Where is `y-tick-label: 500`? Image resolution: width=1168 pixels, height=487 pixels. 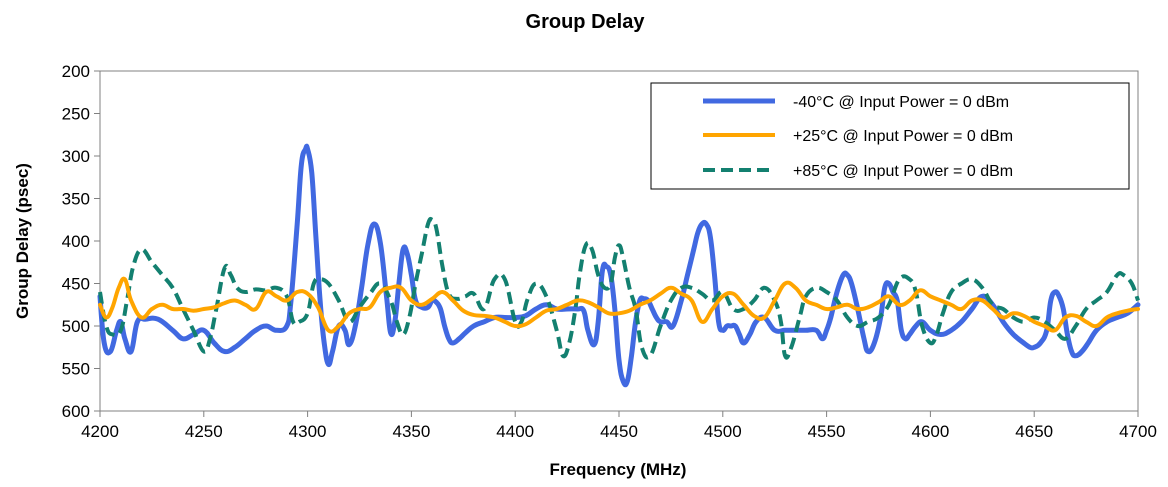
y-tick-label: 500 is located at coordinates (76, 326).